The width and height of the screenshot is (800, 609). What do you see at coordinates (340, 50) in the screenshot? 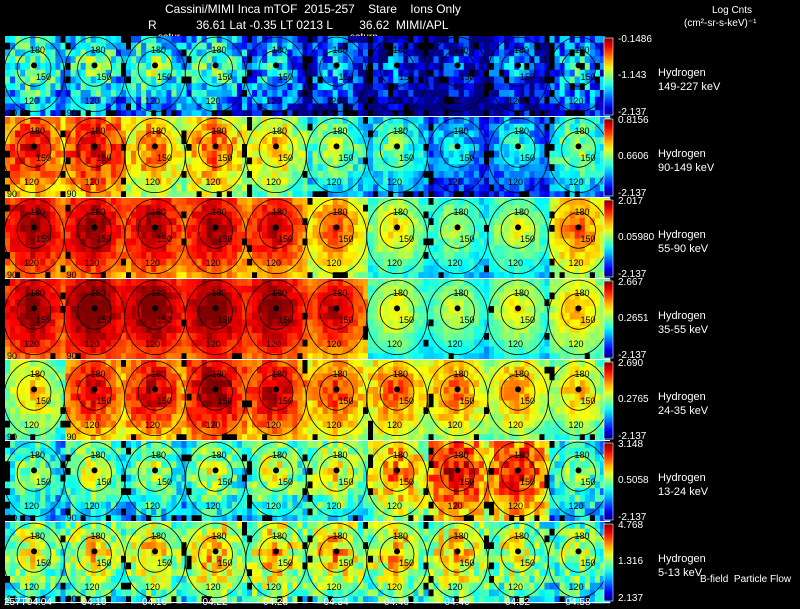
I see `contour-label: 180` at bounding box center [340, 50].